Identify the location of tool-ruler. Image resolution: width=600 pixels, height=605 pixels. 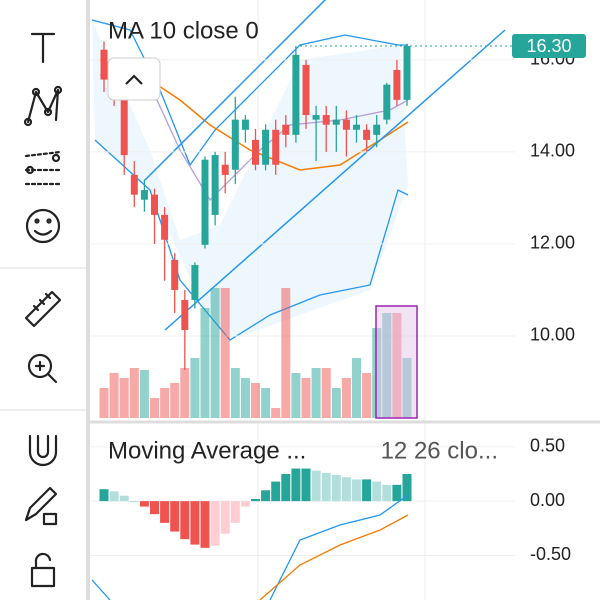
(43, 309).